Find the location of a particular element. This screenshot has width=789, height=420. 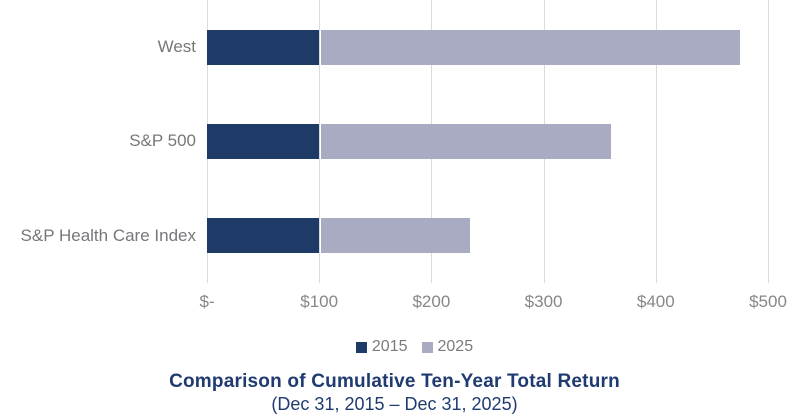

x-tick-label: $- is located at coordinates (207, 301).